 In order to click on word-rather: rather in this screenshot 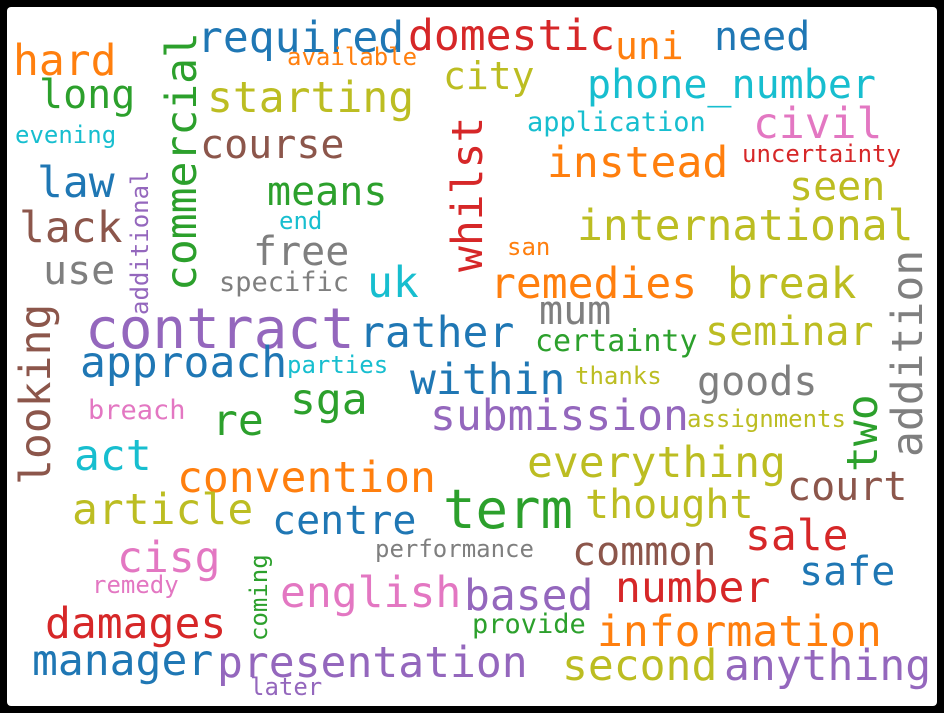, I will do `click(437, 333)`.